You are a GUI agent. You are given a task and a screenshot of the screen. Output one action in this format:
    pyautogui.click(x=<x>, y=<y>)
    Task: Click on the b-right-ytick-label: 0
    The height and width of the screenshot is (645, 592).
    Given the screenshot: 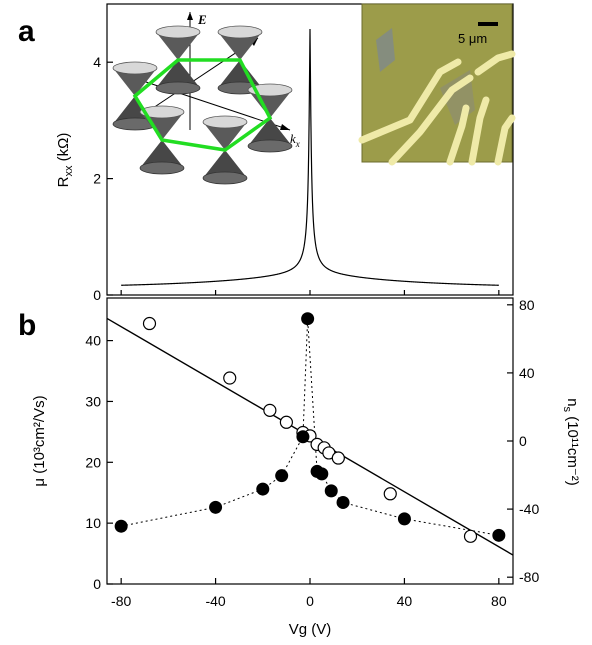 What is the action you would take?
    pyautogui.click(x=523, y=441)
    